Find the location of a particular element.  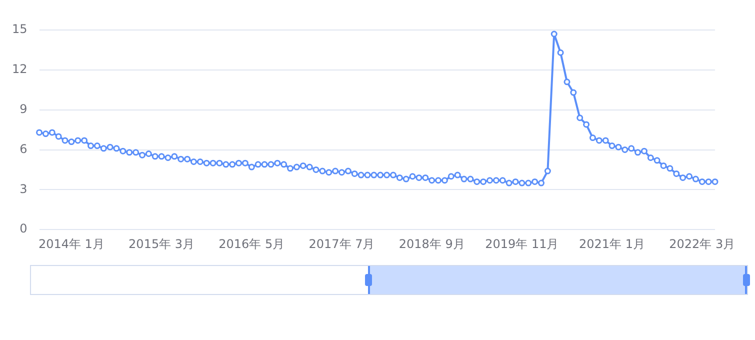

y-tick-label: 6 is located at coordinates (24, 149).